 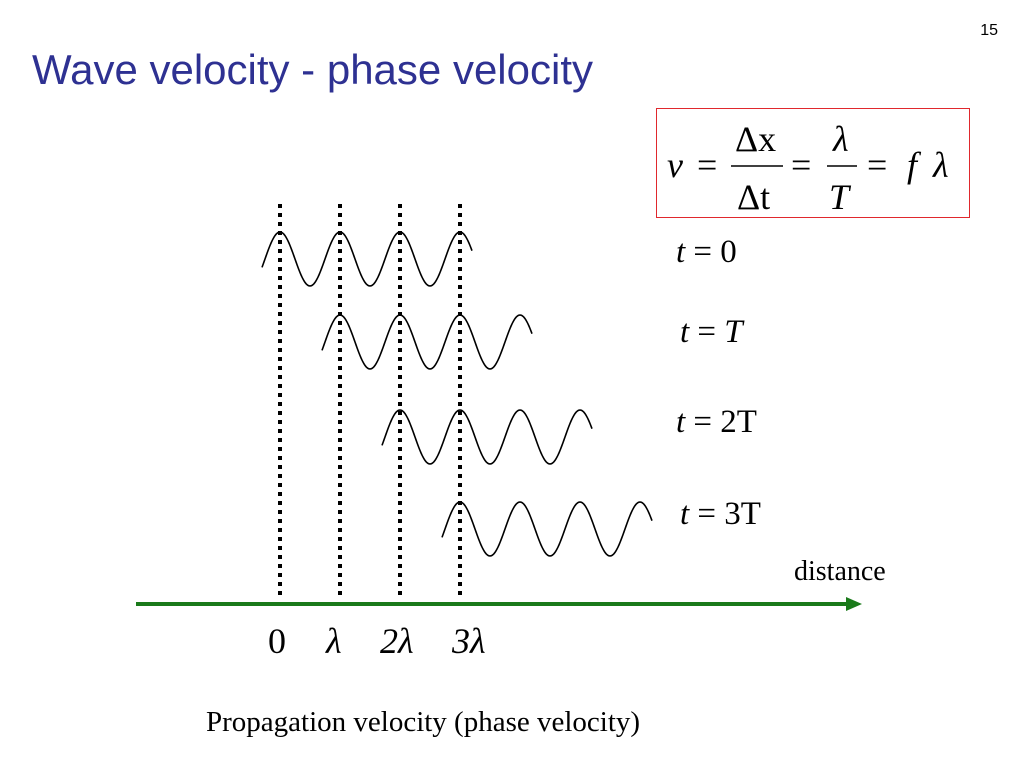 I want to click on formula-eq-3: =, so click(x=877, y=165).